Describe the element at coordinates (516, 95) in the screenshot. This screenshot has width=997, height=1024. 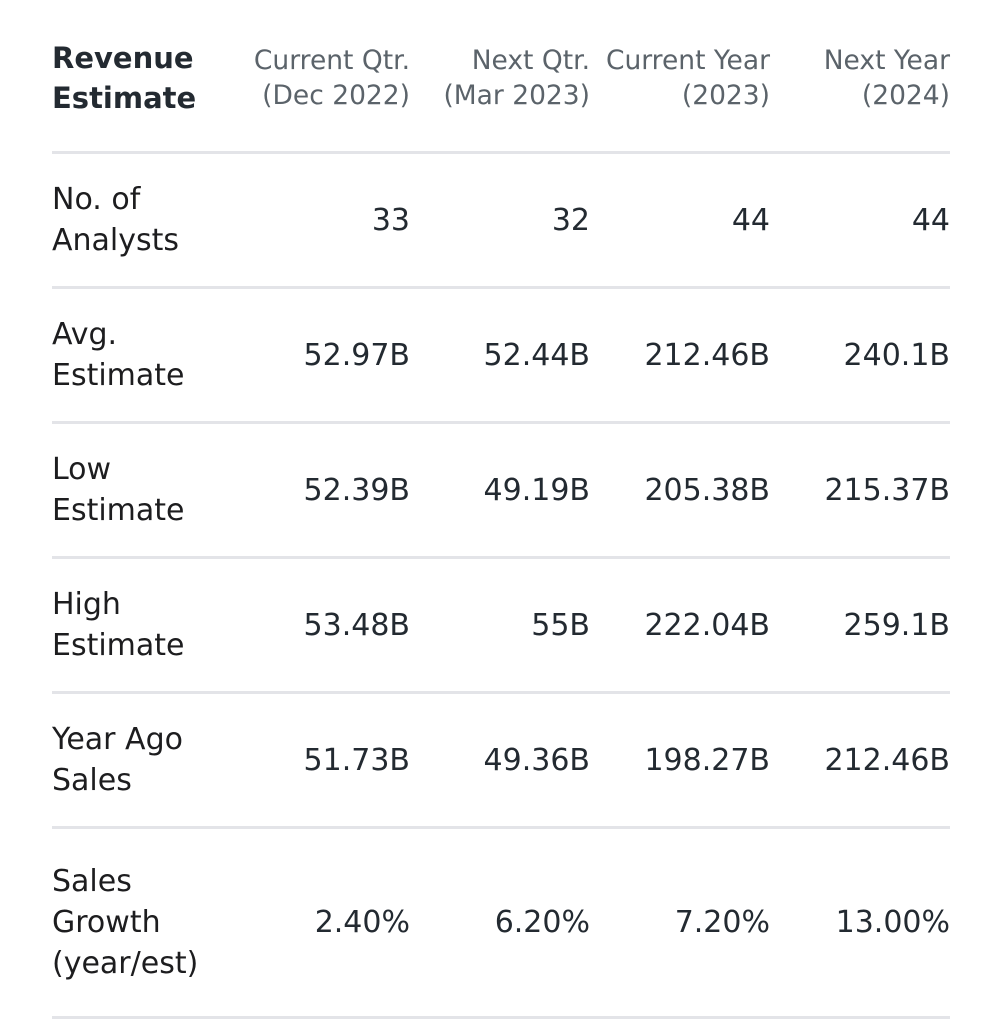
I see `column-header-line: (Mar 2023)` at that location.